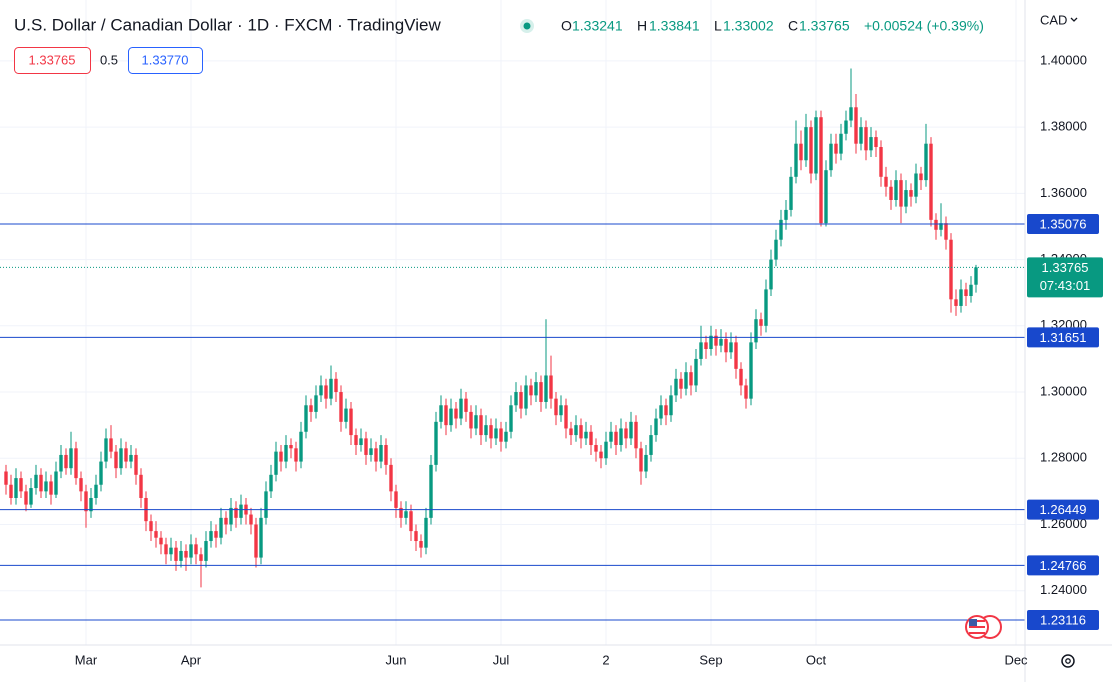 This screenshot has width=1112, height=682. Describe the element at coordinates (1063, 589) in the screenshot. I see `y-tick-label: 1.24000` at that location.